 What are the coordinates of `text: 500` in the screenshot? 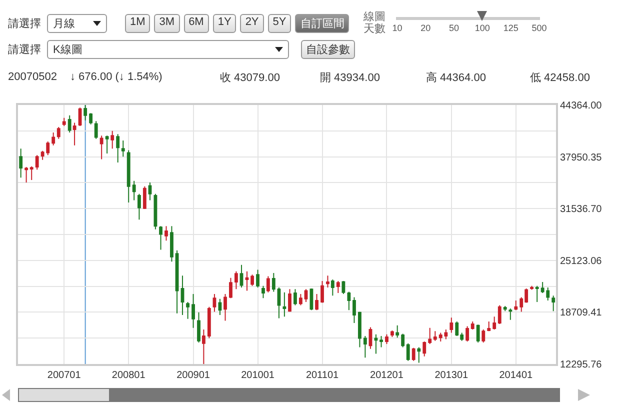 It's located at (539, 28).